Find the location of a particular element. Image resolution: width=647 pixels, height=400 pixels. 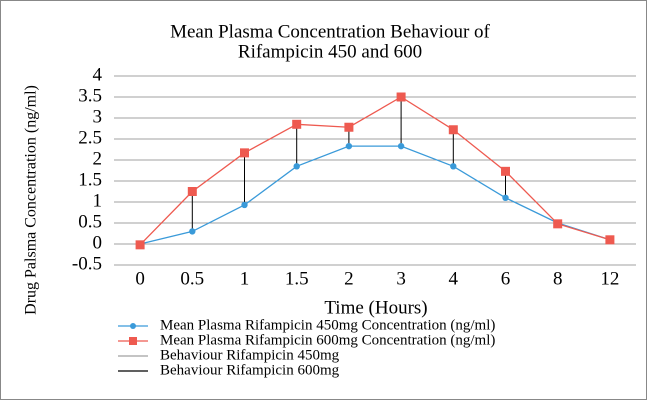

x-tick-label: 0 is located at coordinates (140, 278).